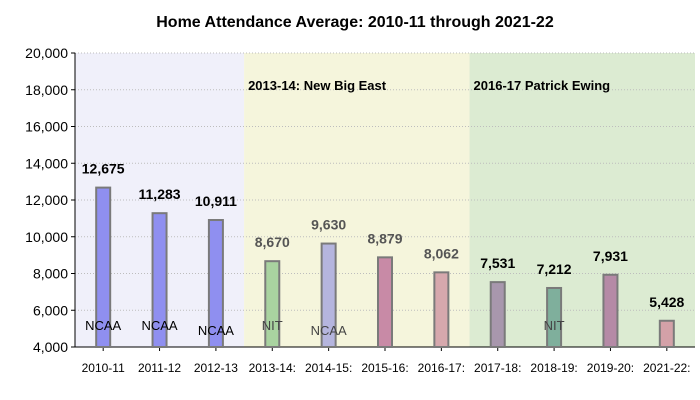 This screenshot has width=700, height=400. I want to click on x-tick-label-2: 2012-13, so click(216, 368).